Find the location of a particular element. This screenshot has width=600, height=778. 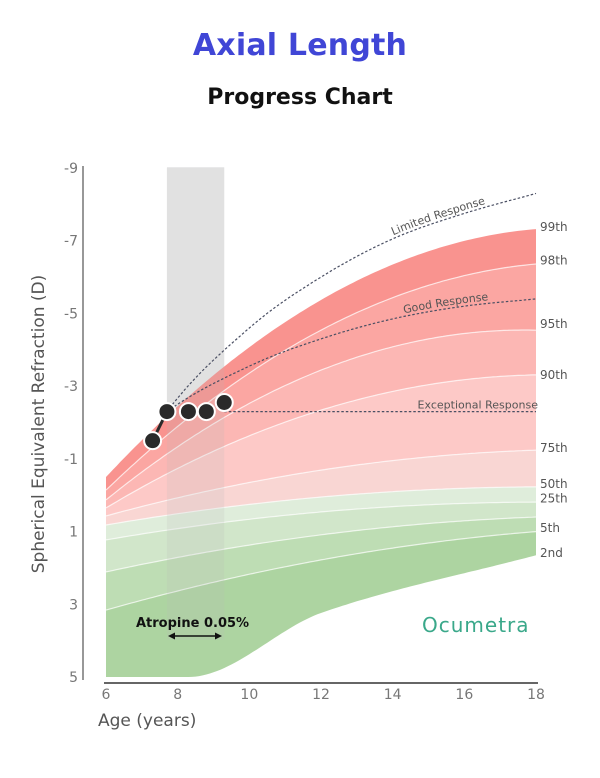

x-tick-label: 16 is located at coordinates (464, 695).